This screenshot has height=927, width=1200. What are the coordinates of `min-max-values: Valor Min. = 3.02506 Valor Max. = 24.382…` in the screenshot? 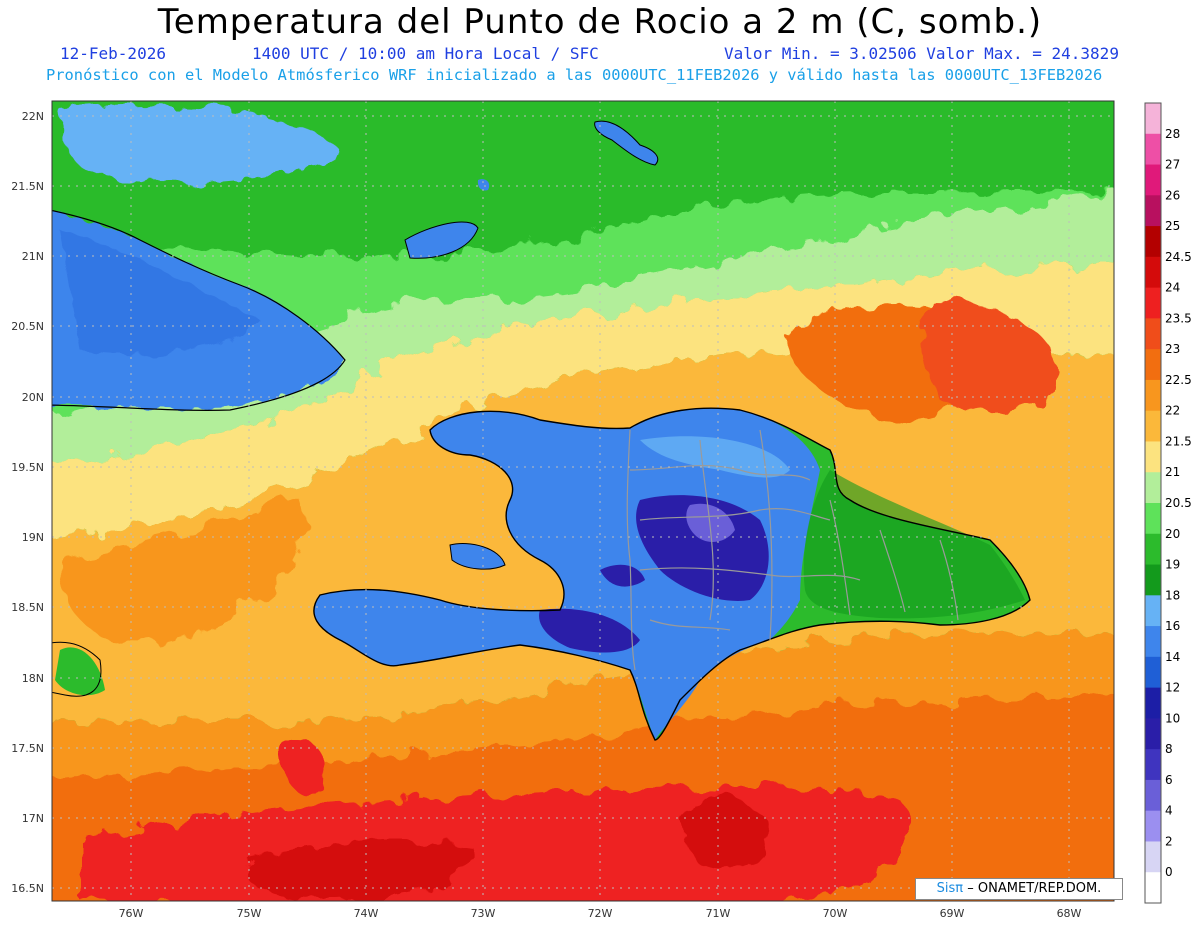 It's located at (921, 53).